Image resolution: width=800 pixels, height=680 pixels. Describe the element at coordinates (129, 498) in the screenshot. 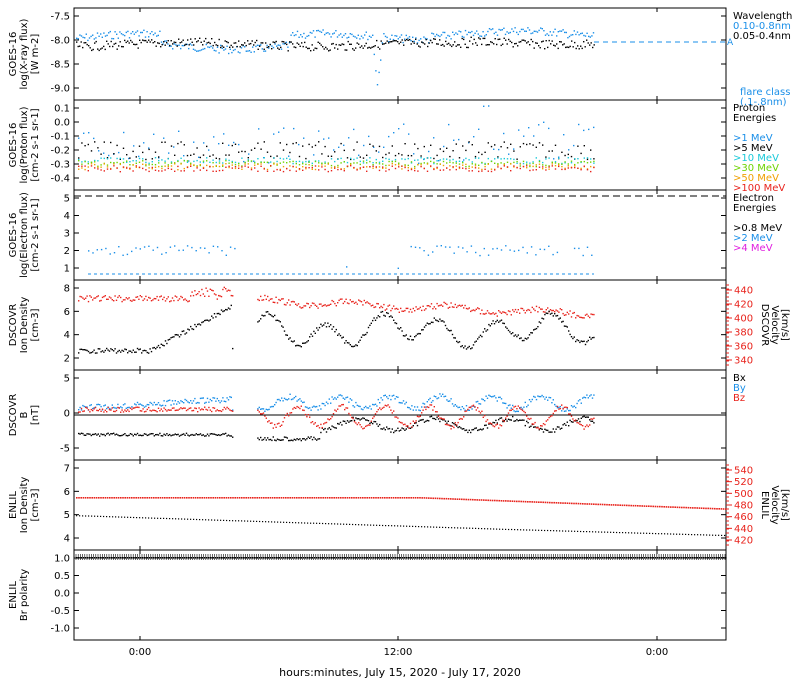

I see `enlil-velocity-series-point` at that location.